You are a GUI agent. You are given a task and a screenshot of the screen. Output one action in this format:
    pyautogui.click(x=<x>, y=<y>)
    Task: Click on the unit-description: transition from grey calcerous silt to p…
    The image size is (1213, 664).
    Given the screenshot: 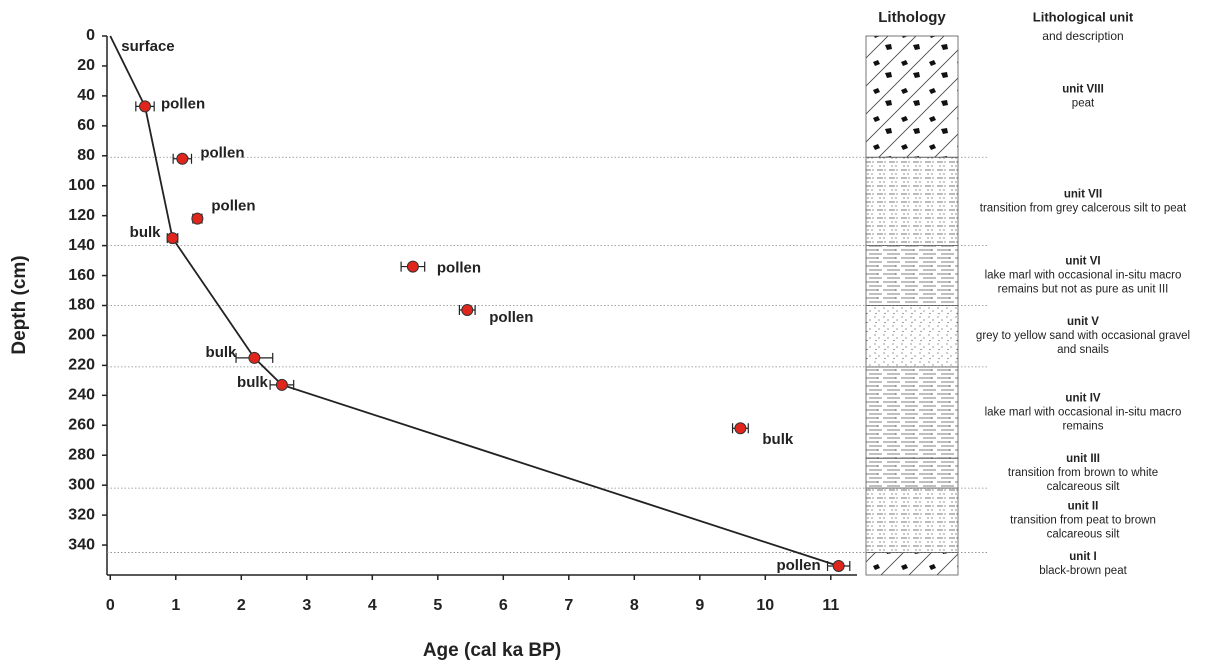 What is the action you would take?
    pyautogui.click(x=1083, y=208)
    